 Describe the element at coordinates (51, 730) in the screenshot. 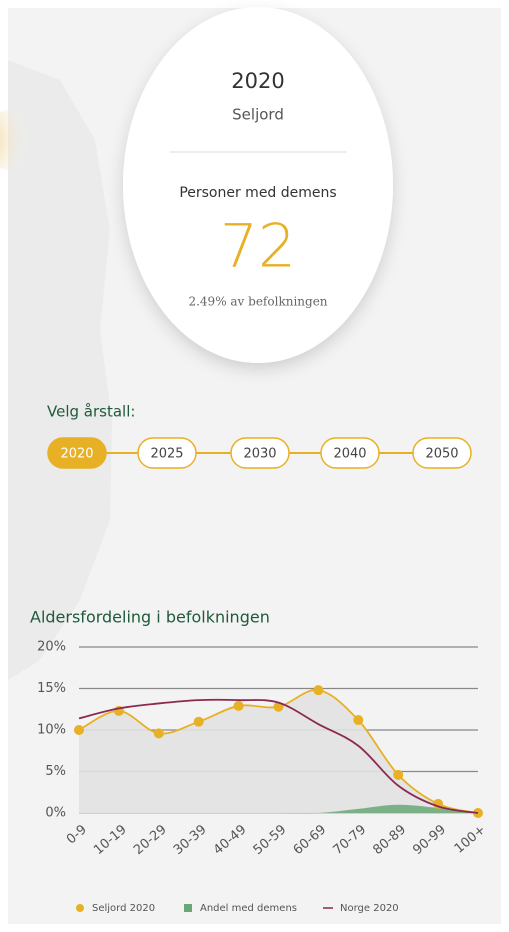

I see `y-tick-label: 10%` at that location.